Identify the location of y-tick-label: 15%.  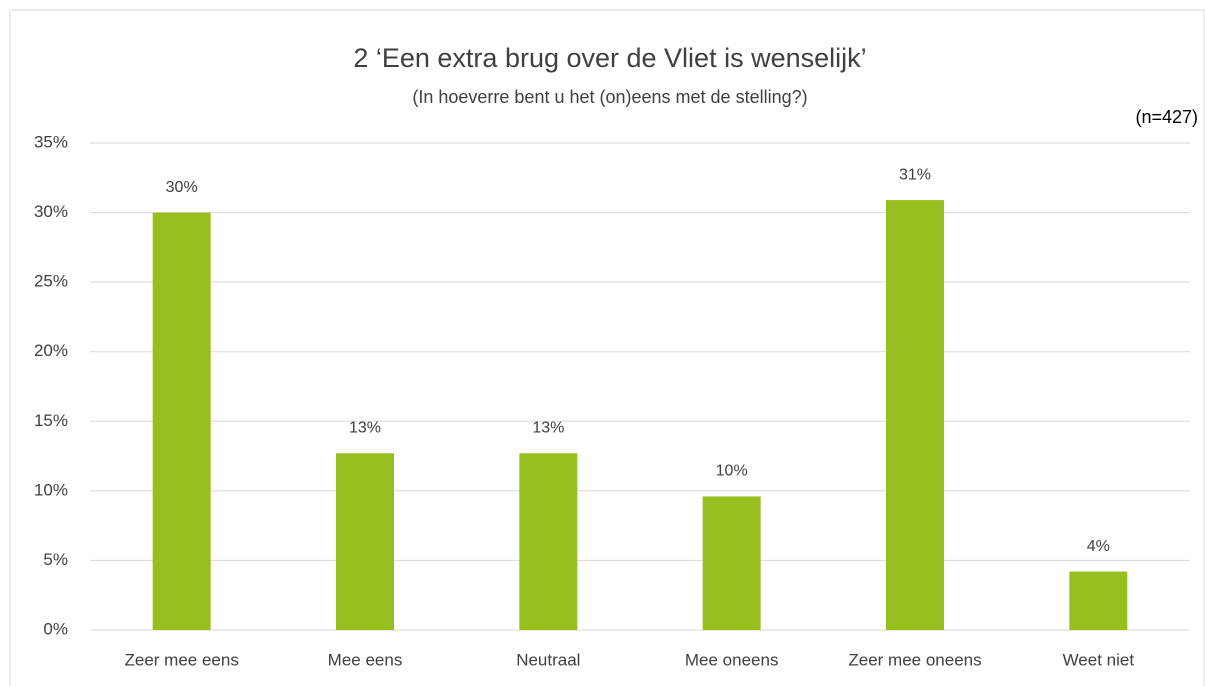
(51, 420).